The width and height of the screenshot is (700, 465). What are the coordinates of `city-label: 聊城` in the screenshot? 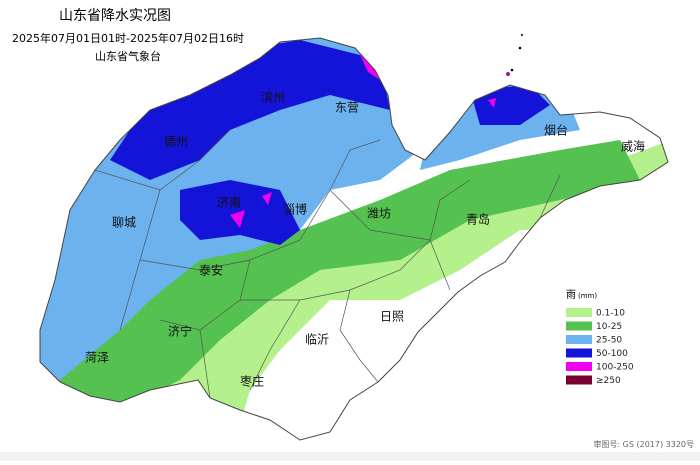 It's located at (124, 223).